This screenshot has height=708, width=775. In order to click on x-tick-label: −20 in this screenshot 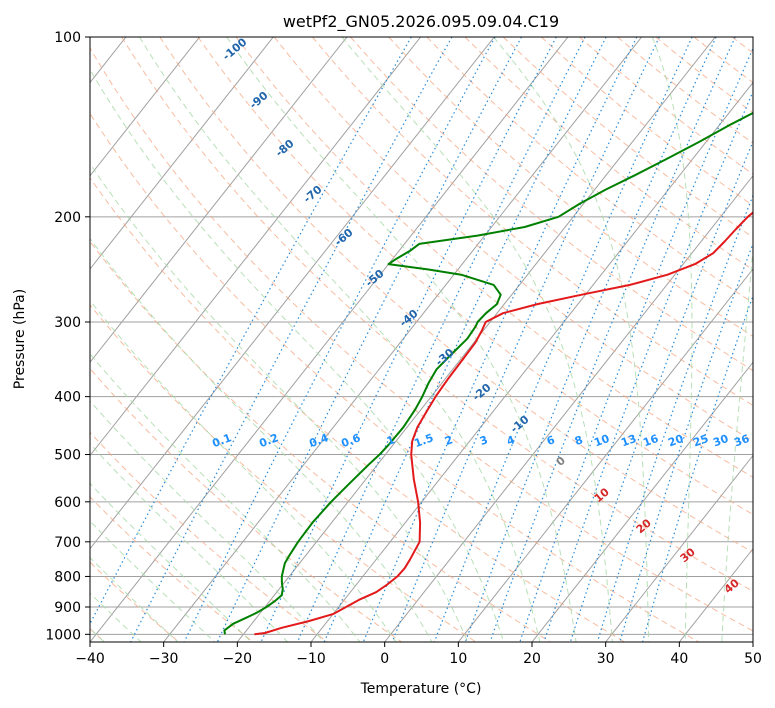, I will do `click(238, 659)`.